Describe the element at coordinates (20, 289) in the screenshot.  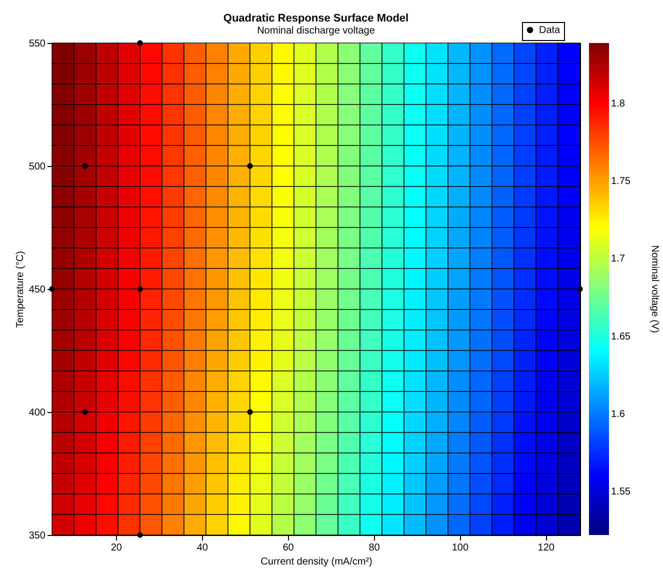
I see `y-axis-title: Temperature (°C)` at that location.